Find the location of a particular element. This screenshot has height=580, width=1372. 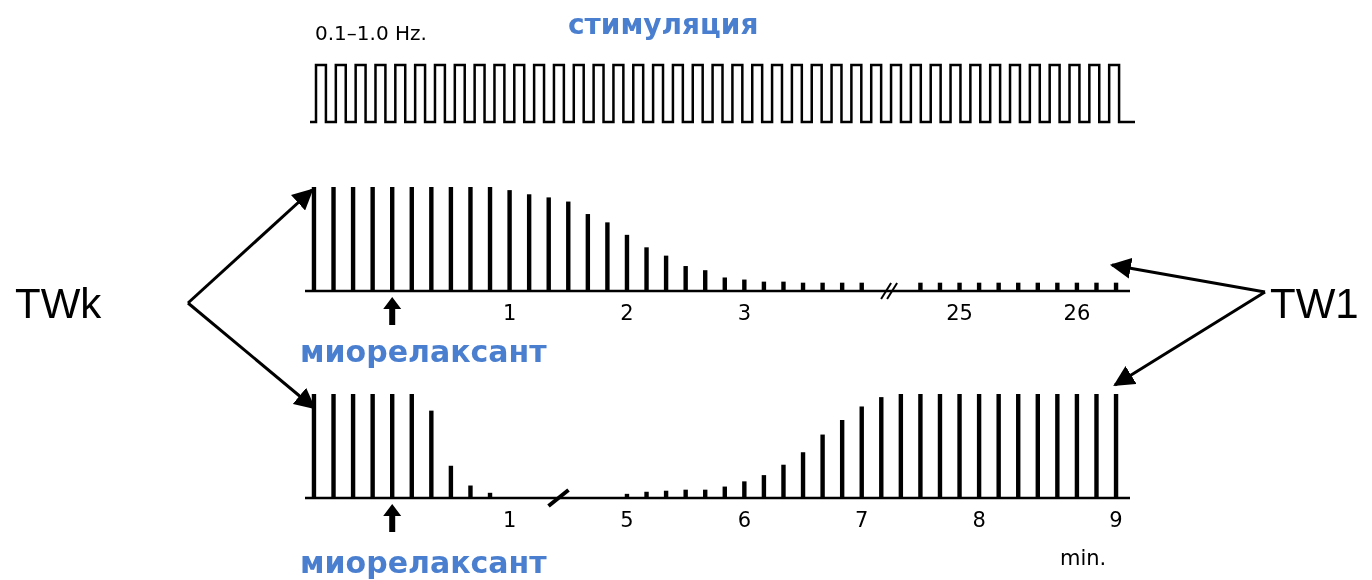

x-axis-title: min. is located at coordinates (1083, 558).